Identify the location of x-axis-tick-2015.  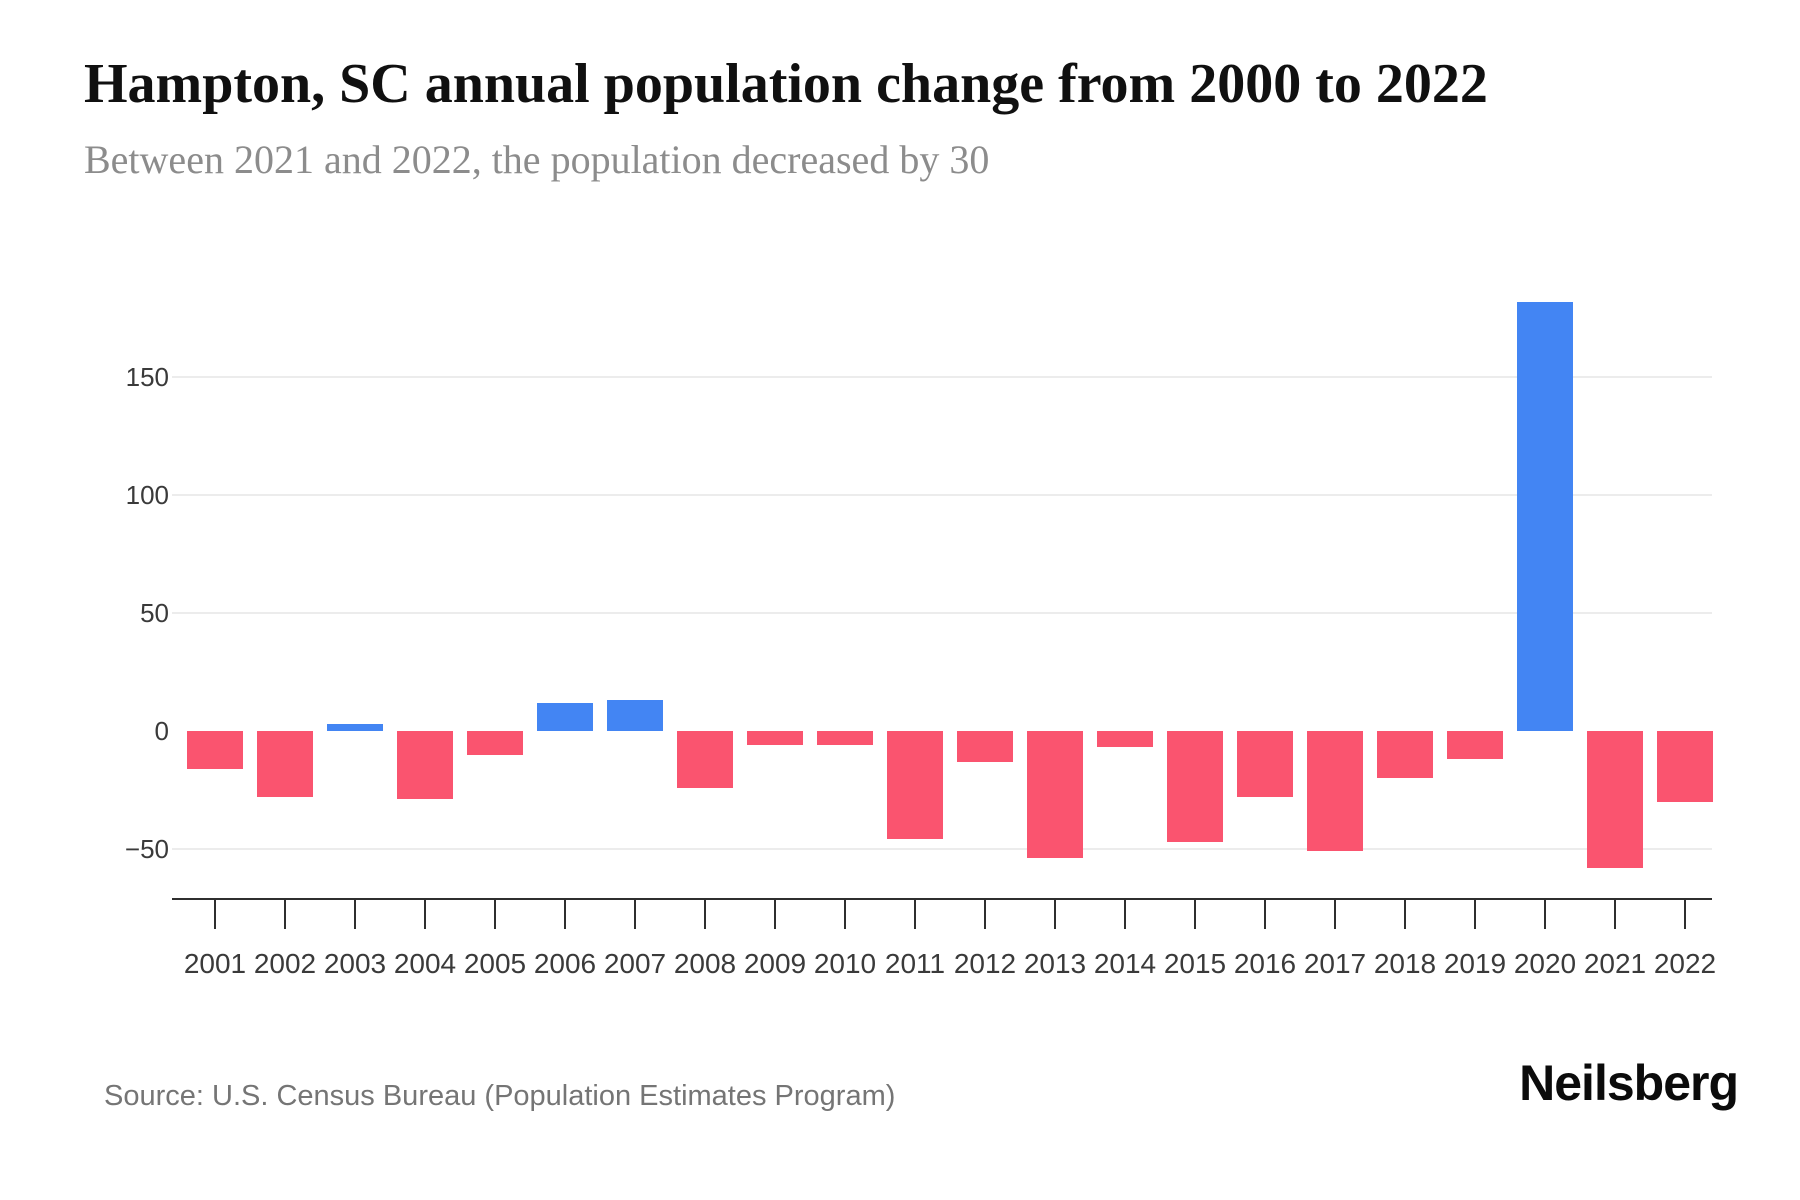
(1195, 913).